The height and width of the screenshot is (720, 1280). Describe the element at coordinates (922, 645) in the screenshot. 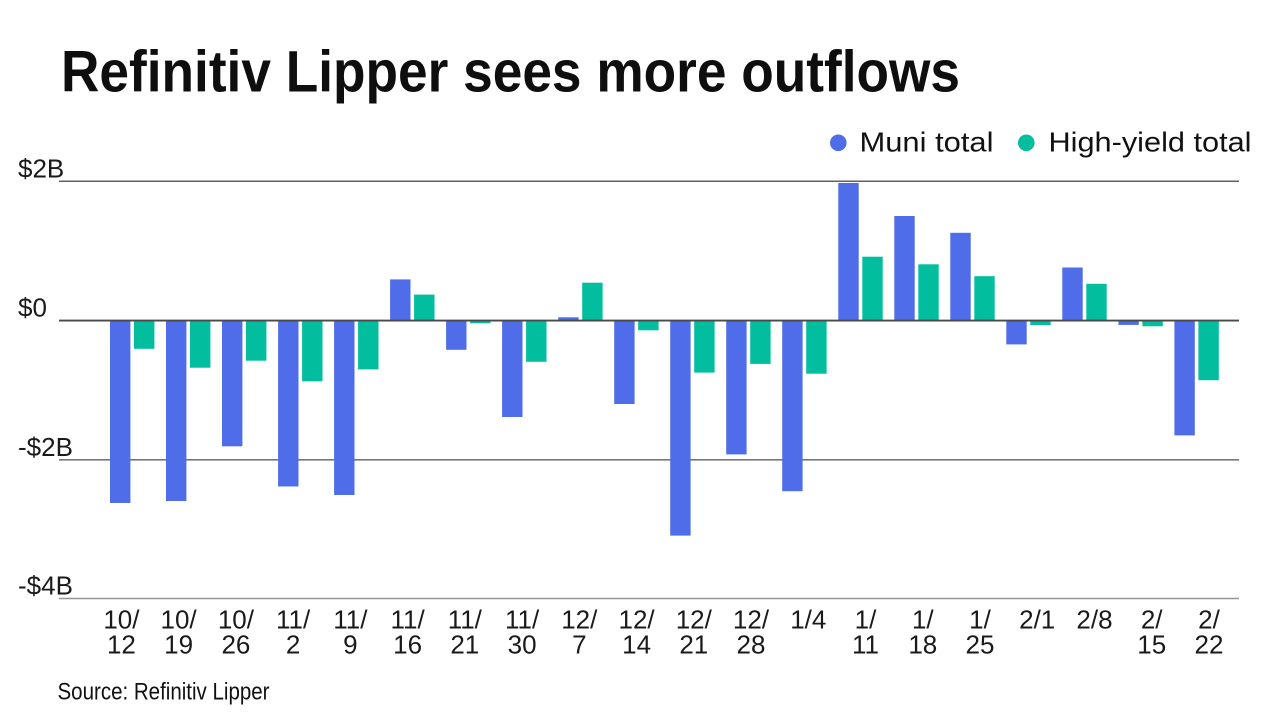

I see `svg-text: 18` at that location.